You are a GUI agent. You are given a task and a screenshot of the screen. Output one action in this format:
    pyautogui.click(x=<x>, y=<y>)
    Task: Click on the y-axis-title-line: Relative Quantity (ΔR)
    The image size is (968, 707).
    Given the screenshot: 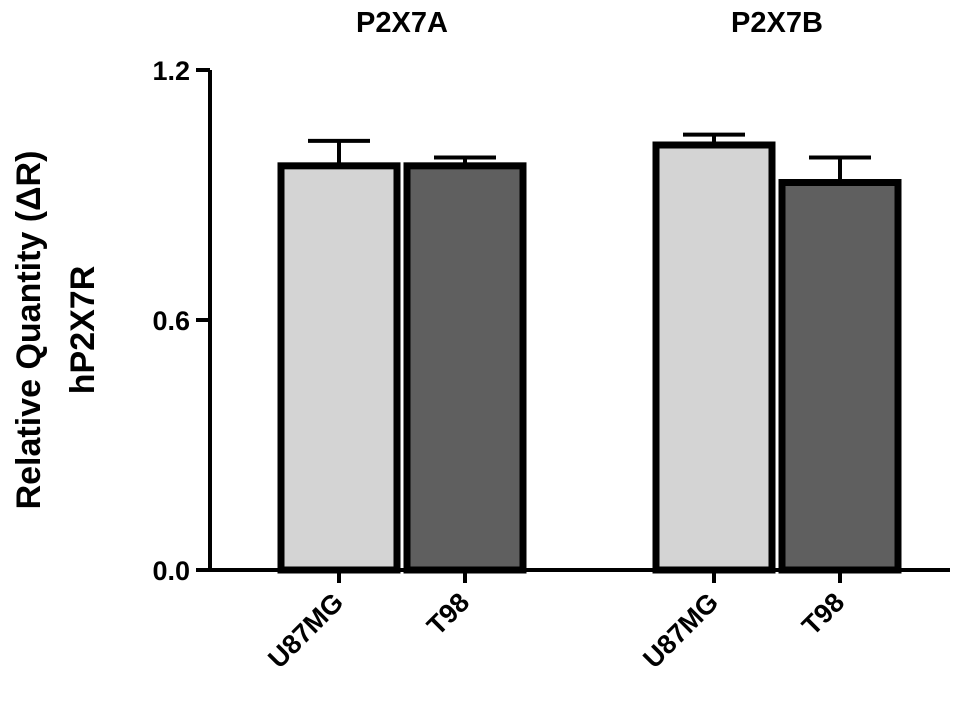 What is the action you would take?
    pyautogui.click(x=29, y=330)
    